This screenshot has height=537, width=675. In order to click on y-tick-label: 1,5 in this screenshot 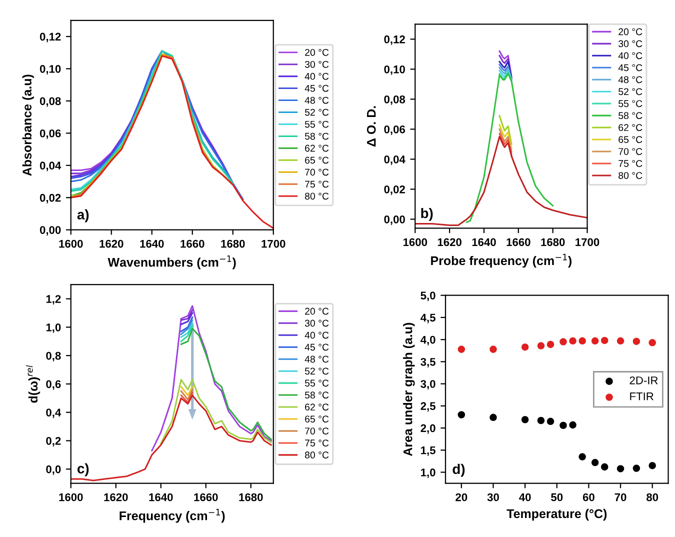, I will do `click(428, 451)`.